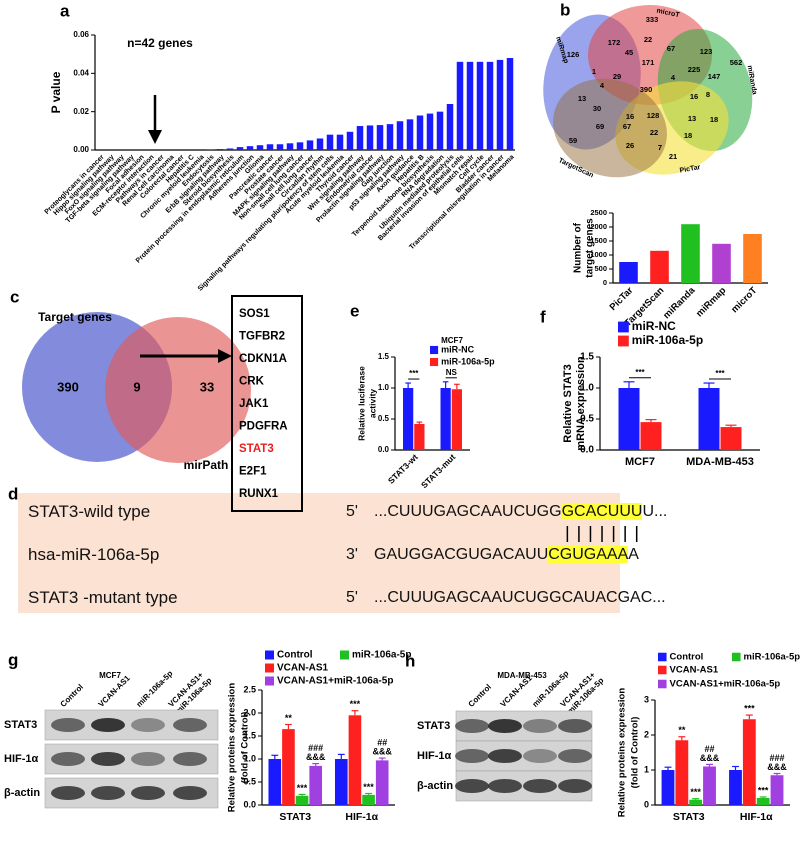 This screenshot has height=841, width=800. Describe the element at coordinates (598, 240) in the screenshot. I see `y-tick-label: 1500` at that location.